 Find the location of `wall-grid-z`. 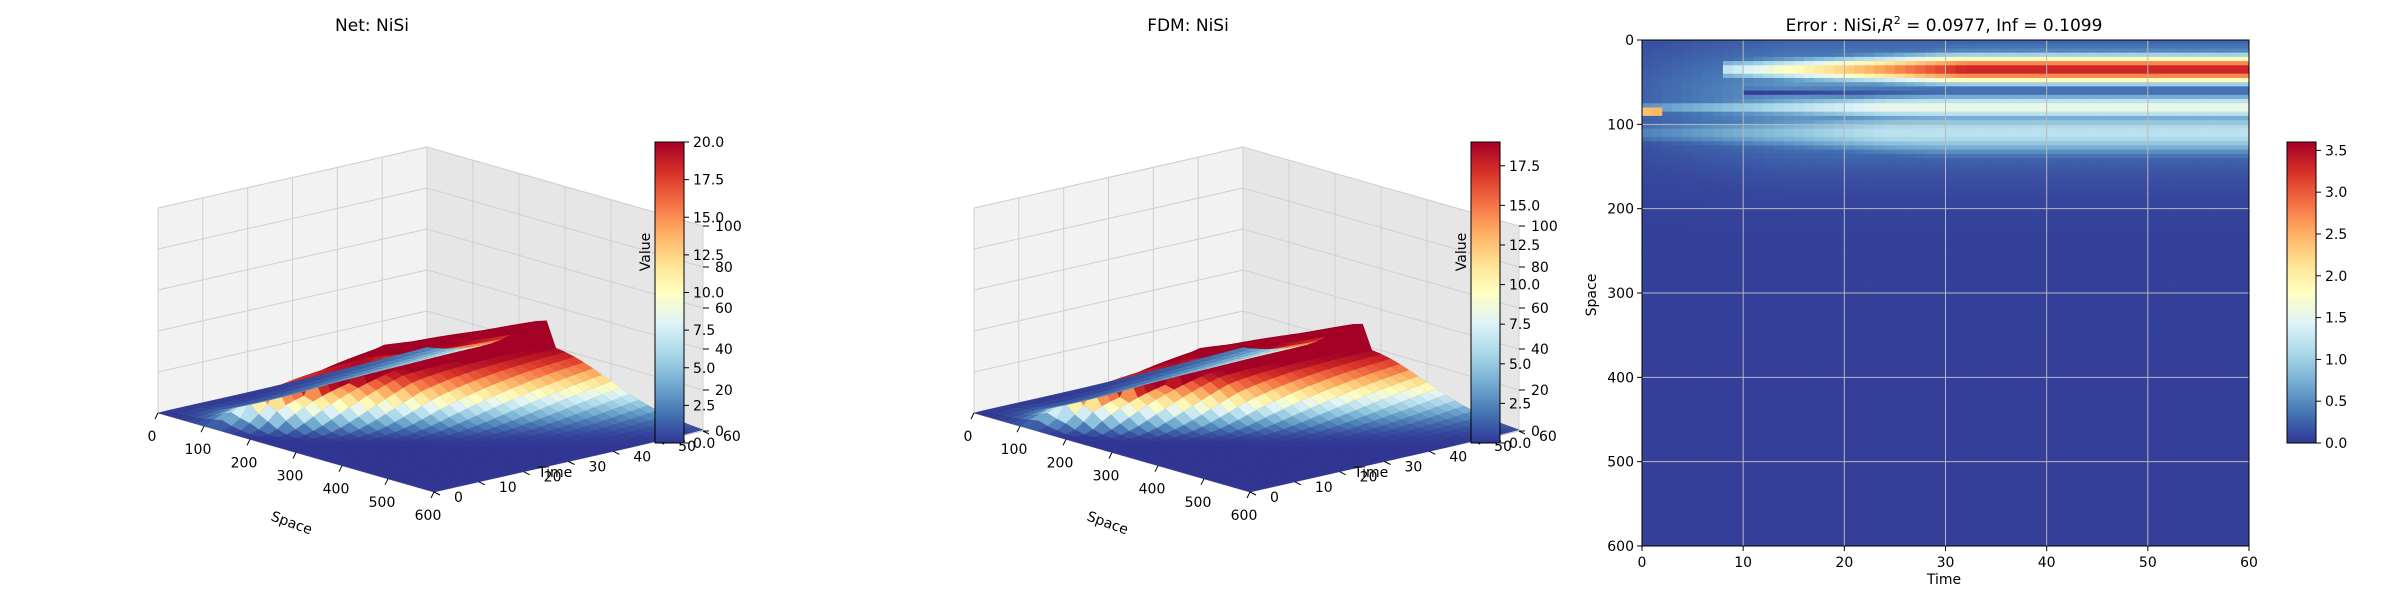

wall-grid-z is located at coordinates (292, 218).